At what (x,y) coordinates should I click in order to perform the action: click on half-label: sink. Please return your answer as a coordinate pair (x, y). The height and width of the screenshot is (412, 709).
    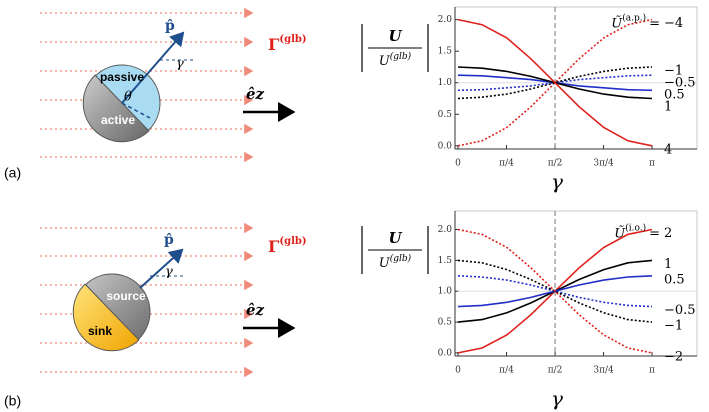
    Looking at the image, I should click on (100, 331).